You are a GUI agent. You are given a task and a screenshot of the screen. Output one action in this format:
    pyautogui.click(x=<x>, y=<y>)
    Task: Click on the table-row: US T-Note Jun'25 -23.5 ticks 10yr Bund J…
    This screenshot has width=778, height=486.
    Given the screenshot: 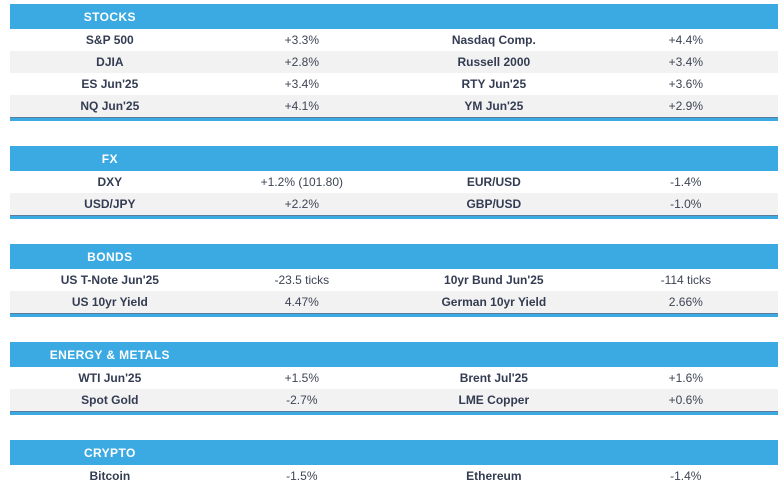 What is the action you would take?
    pyautogui.click(x=394, y=280)
    